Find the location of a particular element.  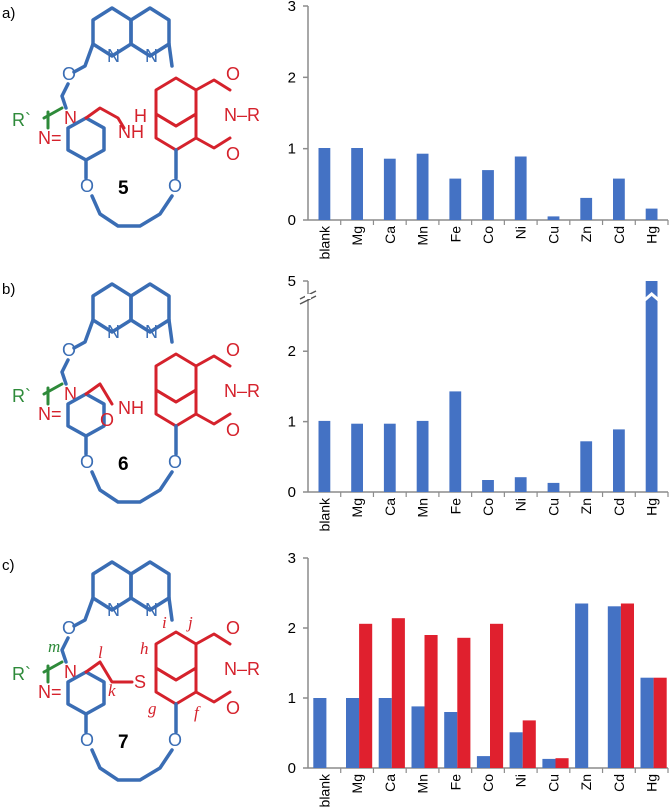

phenylene-ring is located at coordinates (86, 693).